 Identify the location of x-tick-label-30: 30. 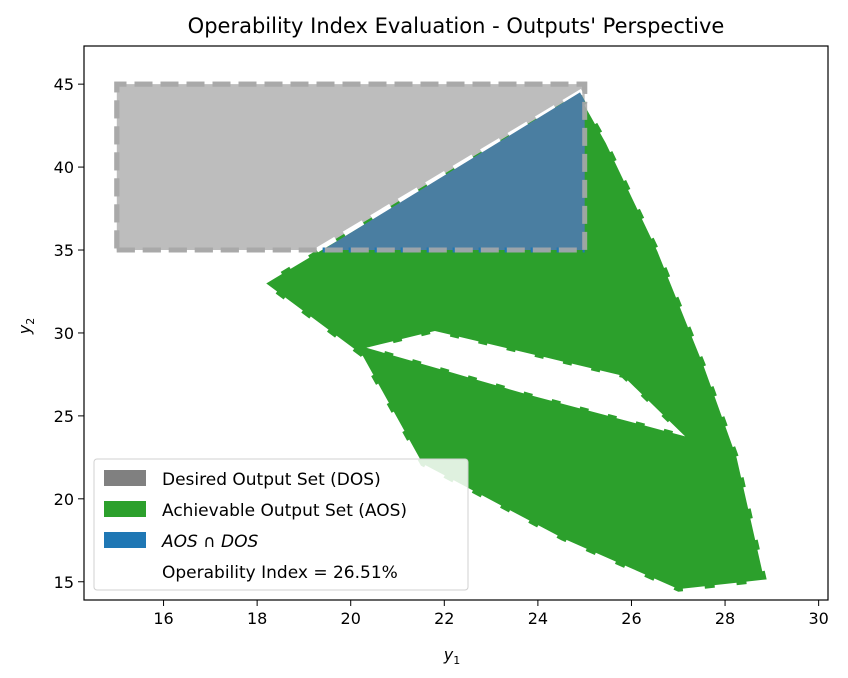
(818, 618).